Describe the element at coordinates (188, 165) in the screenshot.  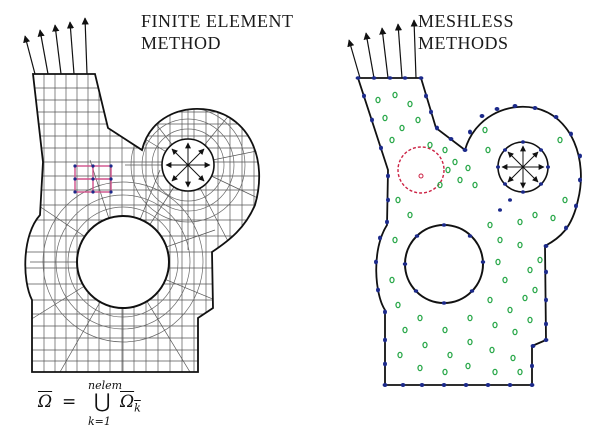
I see `fem-pressure-arrows` at that location.